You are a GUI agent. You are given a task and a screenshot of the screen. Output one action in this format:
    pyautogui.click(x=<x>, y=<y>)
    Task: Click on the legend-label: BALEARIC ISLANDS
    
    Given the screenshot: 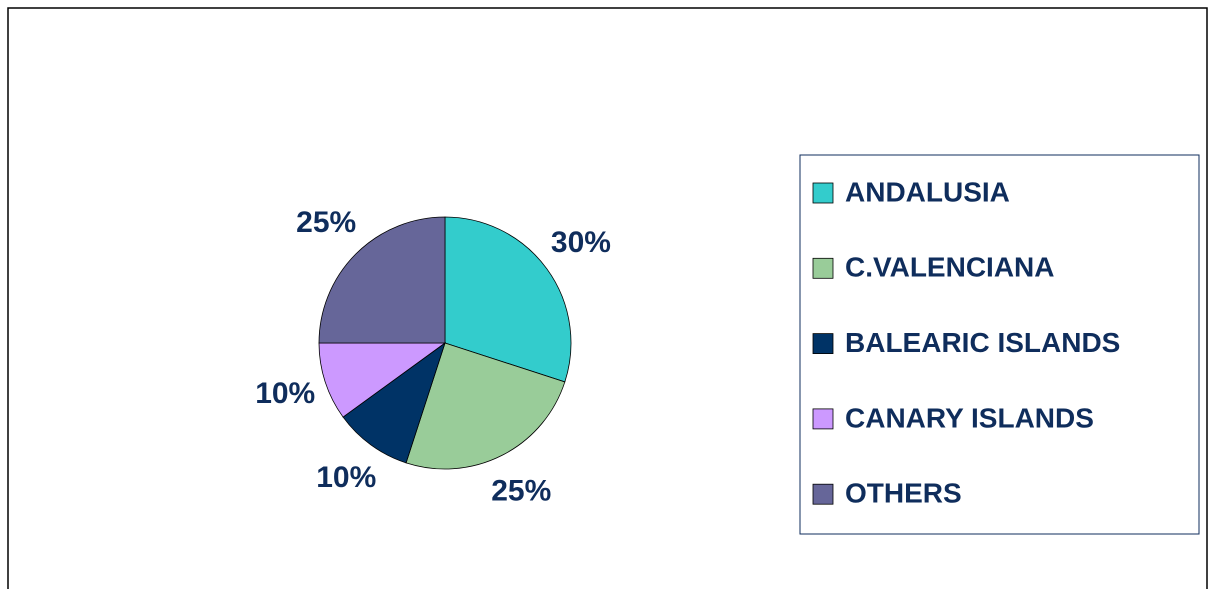 What is the action you would take?
    pyautogui.click(x=982, y=342)
    